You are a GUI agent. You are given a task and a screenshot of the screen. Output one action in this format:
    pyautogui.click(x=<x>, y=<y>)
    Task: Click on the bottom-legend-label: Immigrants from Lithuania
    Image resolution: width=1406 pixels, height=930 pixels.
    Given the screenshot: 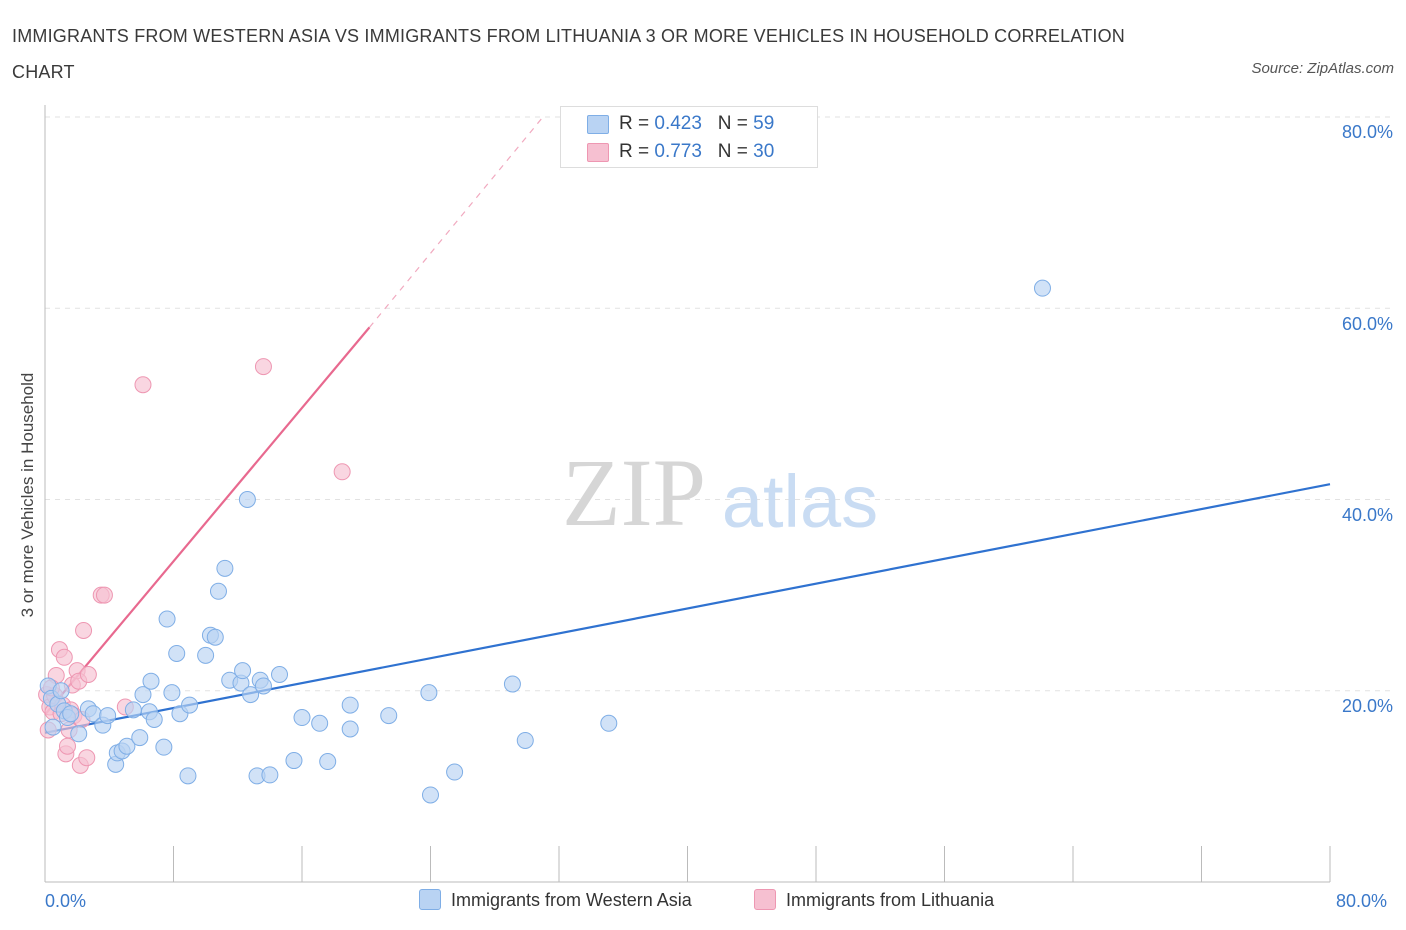 What is the action you would take?
    pyautogui.click(x=890, y=900)
    